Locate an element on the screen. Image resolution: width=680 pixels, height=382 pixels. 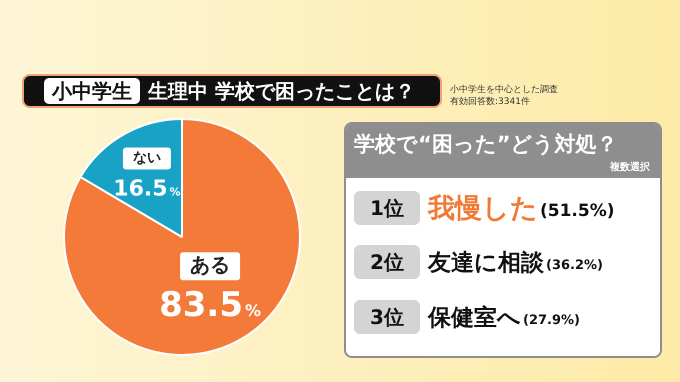
slice-label: ない is located at coordinates (146, 158).